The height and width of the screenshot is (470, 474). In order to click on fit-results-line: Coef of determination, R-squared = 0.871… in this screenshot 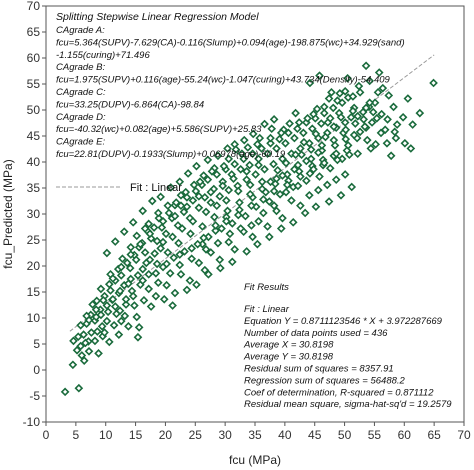, I will do `click(339, 392)`.